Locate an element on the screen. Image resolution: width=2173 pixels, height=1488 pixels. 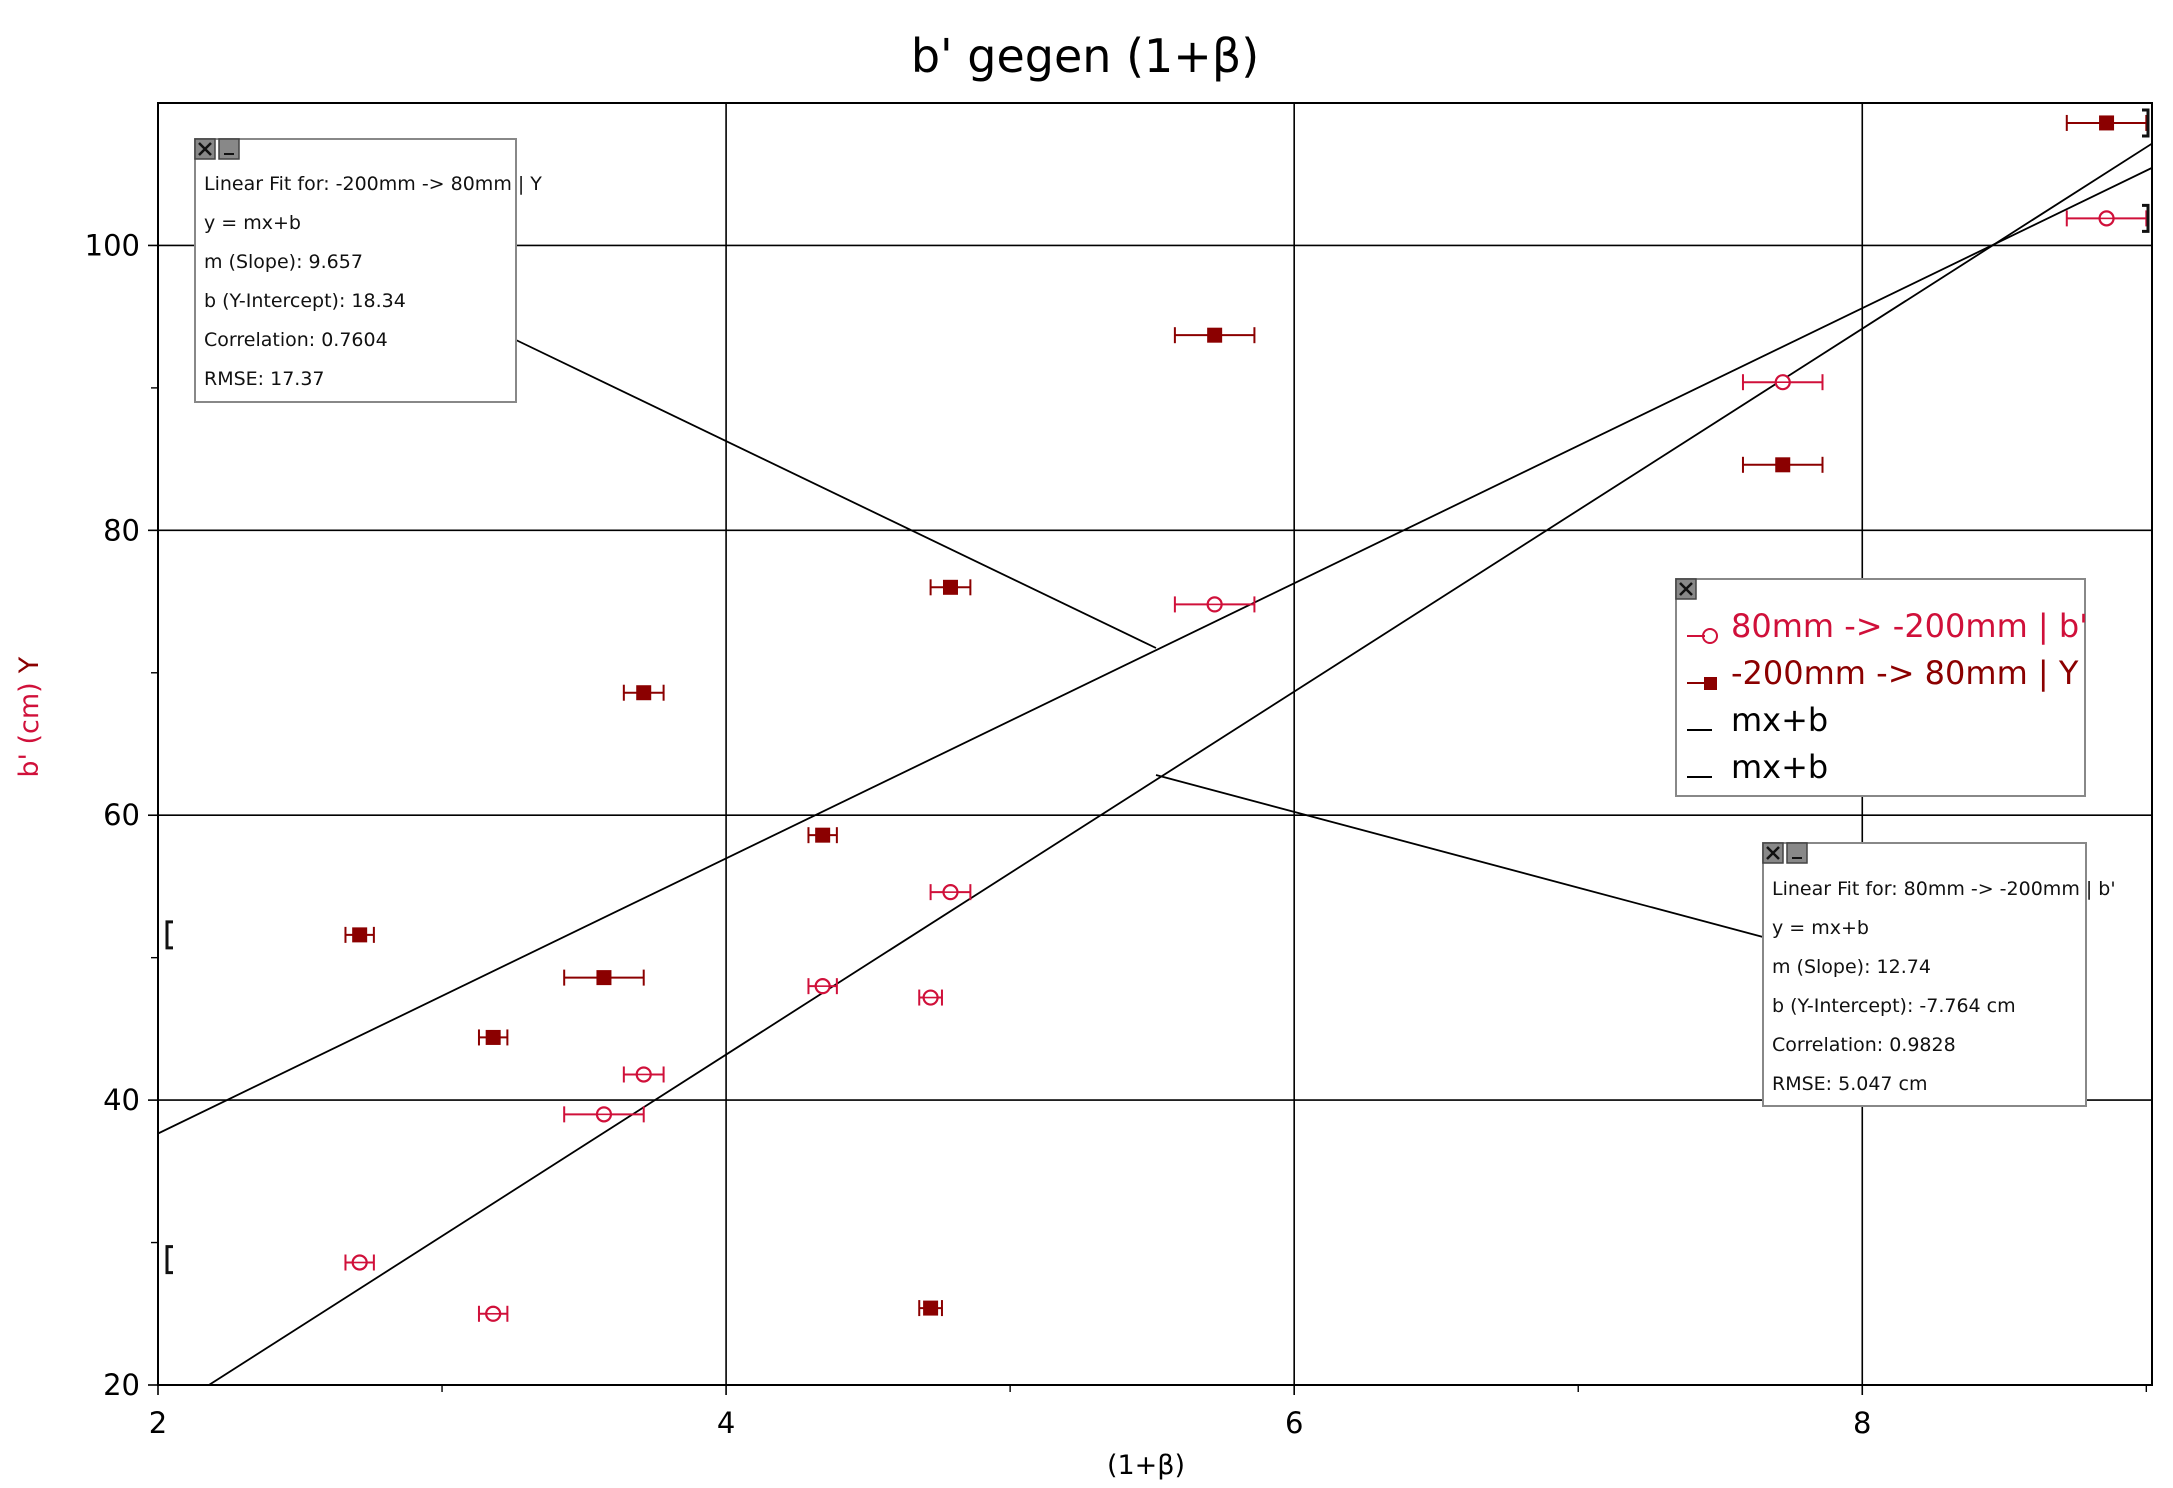
y-tick-label: 80 is located at coordinates (121, 530).